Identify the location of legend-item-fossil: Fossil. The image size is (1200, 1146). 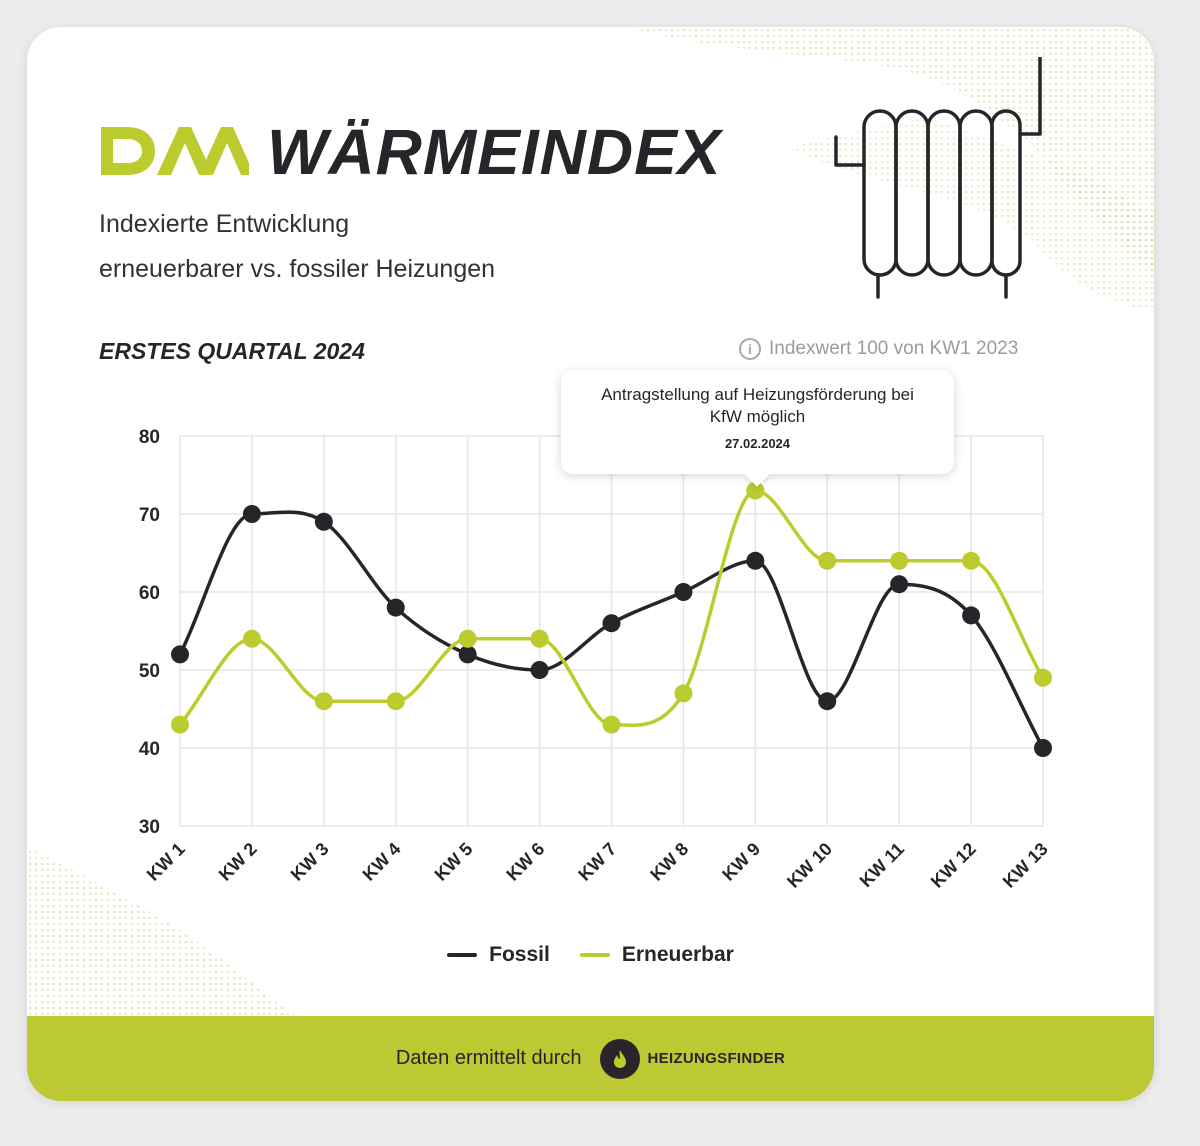
(498, 955).